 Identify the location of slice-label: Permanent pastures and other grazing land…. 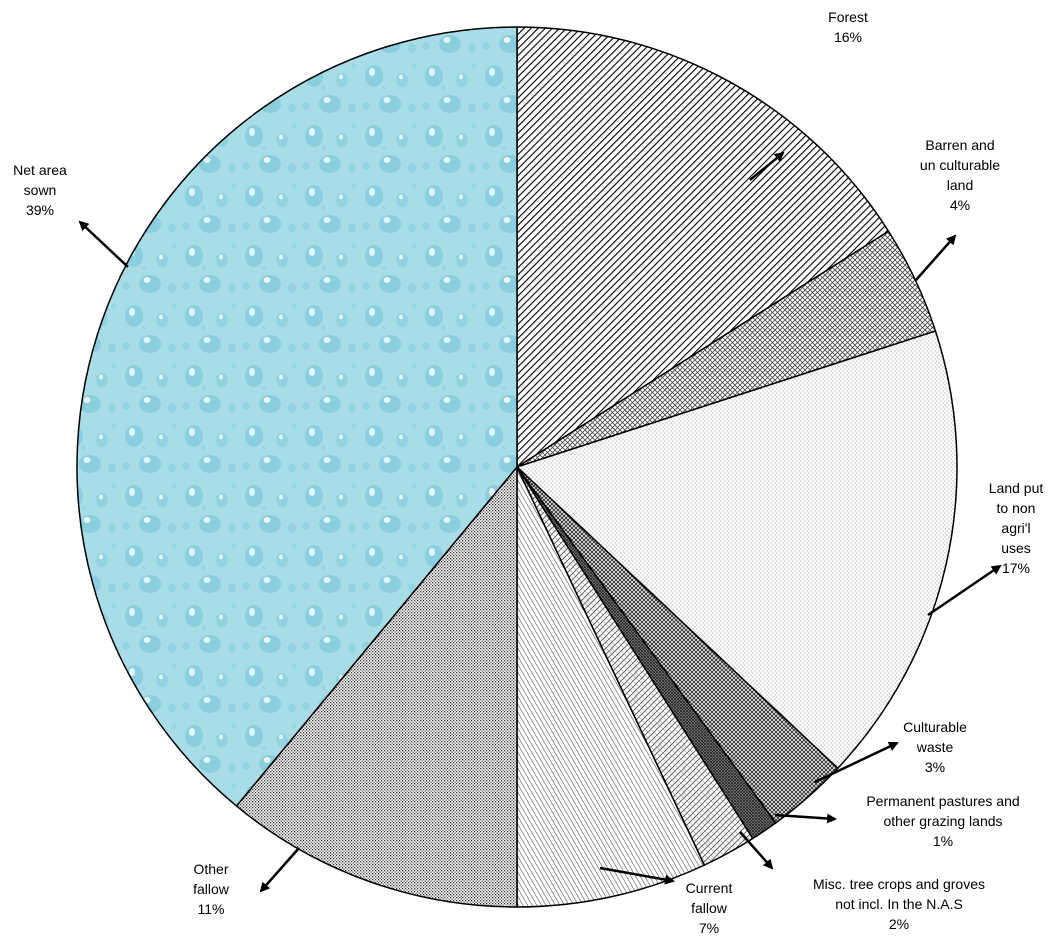
(942, 821).